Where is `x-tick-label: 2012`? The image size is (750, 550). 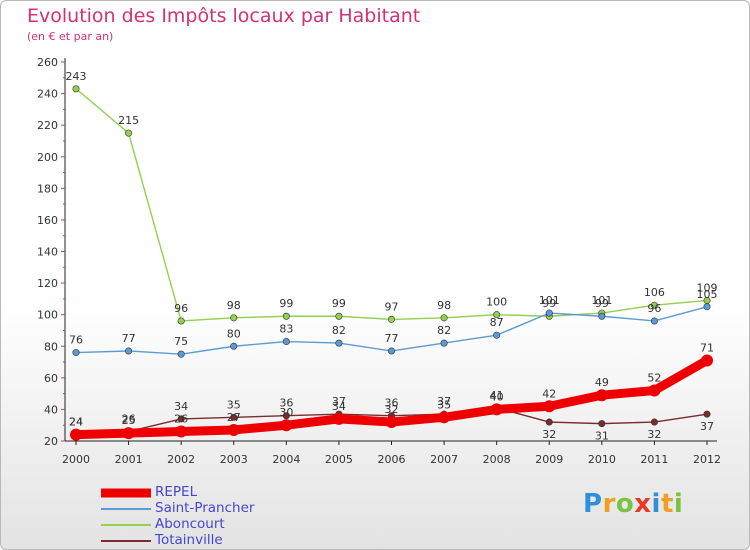
x-tick-label: 2012 is located at coordinates (707, 459).